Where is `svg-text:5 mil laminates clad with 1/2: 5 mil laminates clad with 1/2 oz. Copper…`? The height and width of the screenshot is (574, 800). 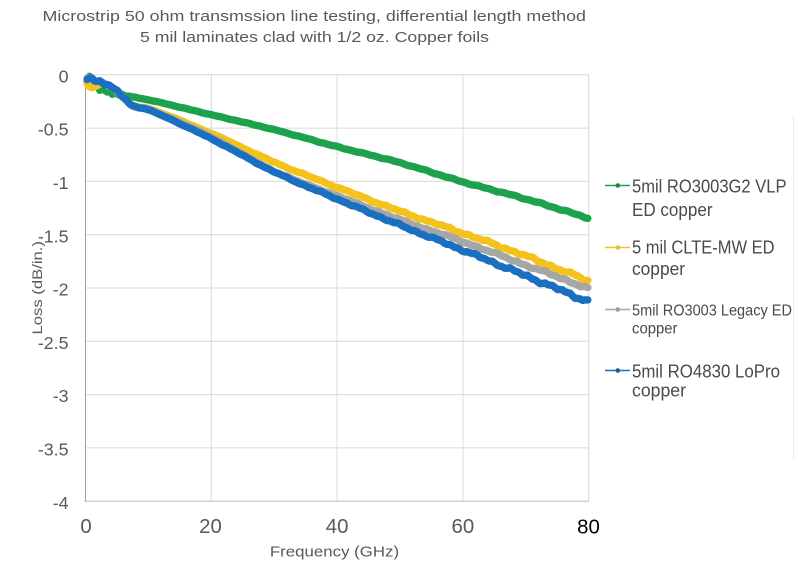 svg-text:5 mil laminates clad with 1/2: 5 mil laminates clad with 1/2 oz. Copper… is located at coordinates (314, 38).